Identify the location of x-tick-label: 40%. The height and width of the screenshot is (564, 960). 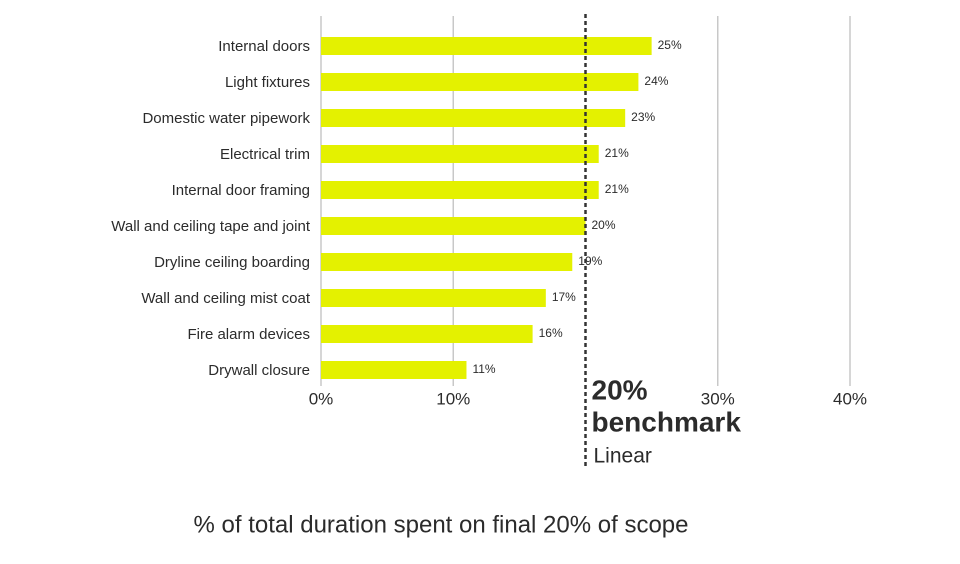
(850, 398).